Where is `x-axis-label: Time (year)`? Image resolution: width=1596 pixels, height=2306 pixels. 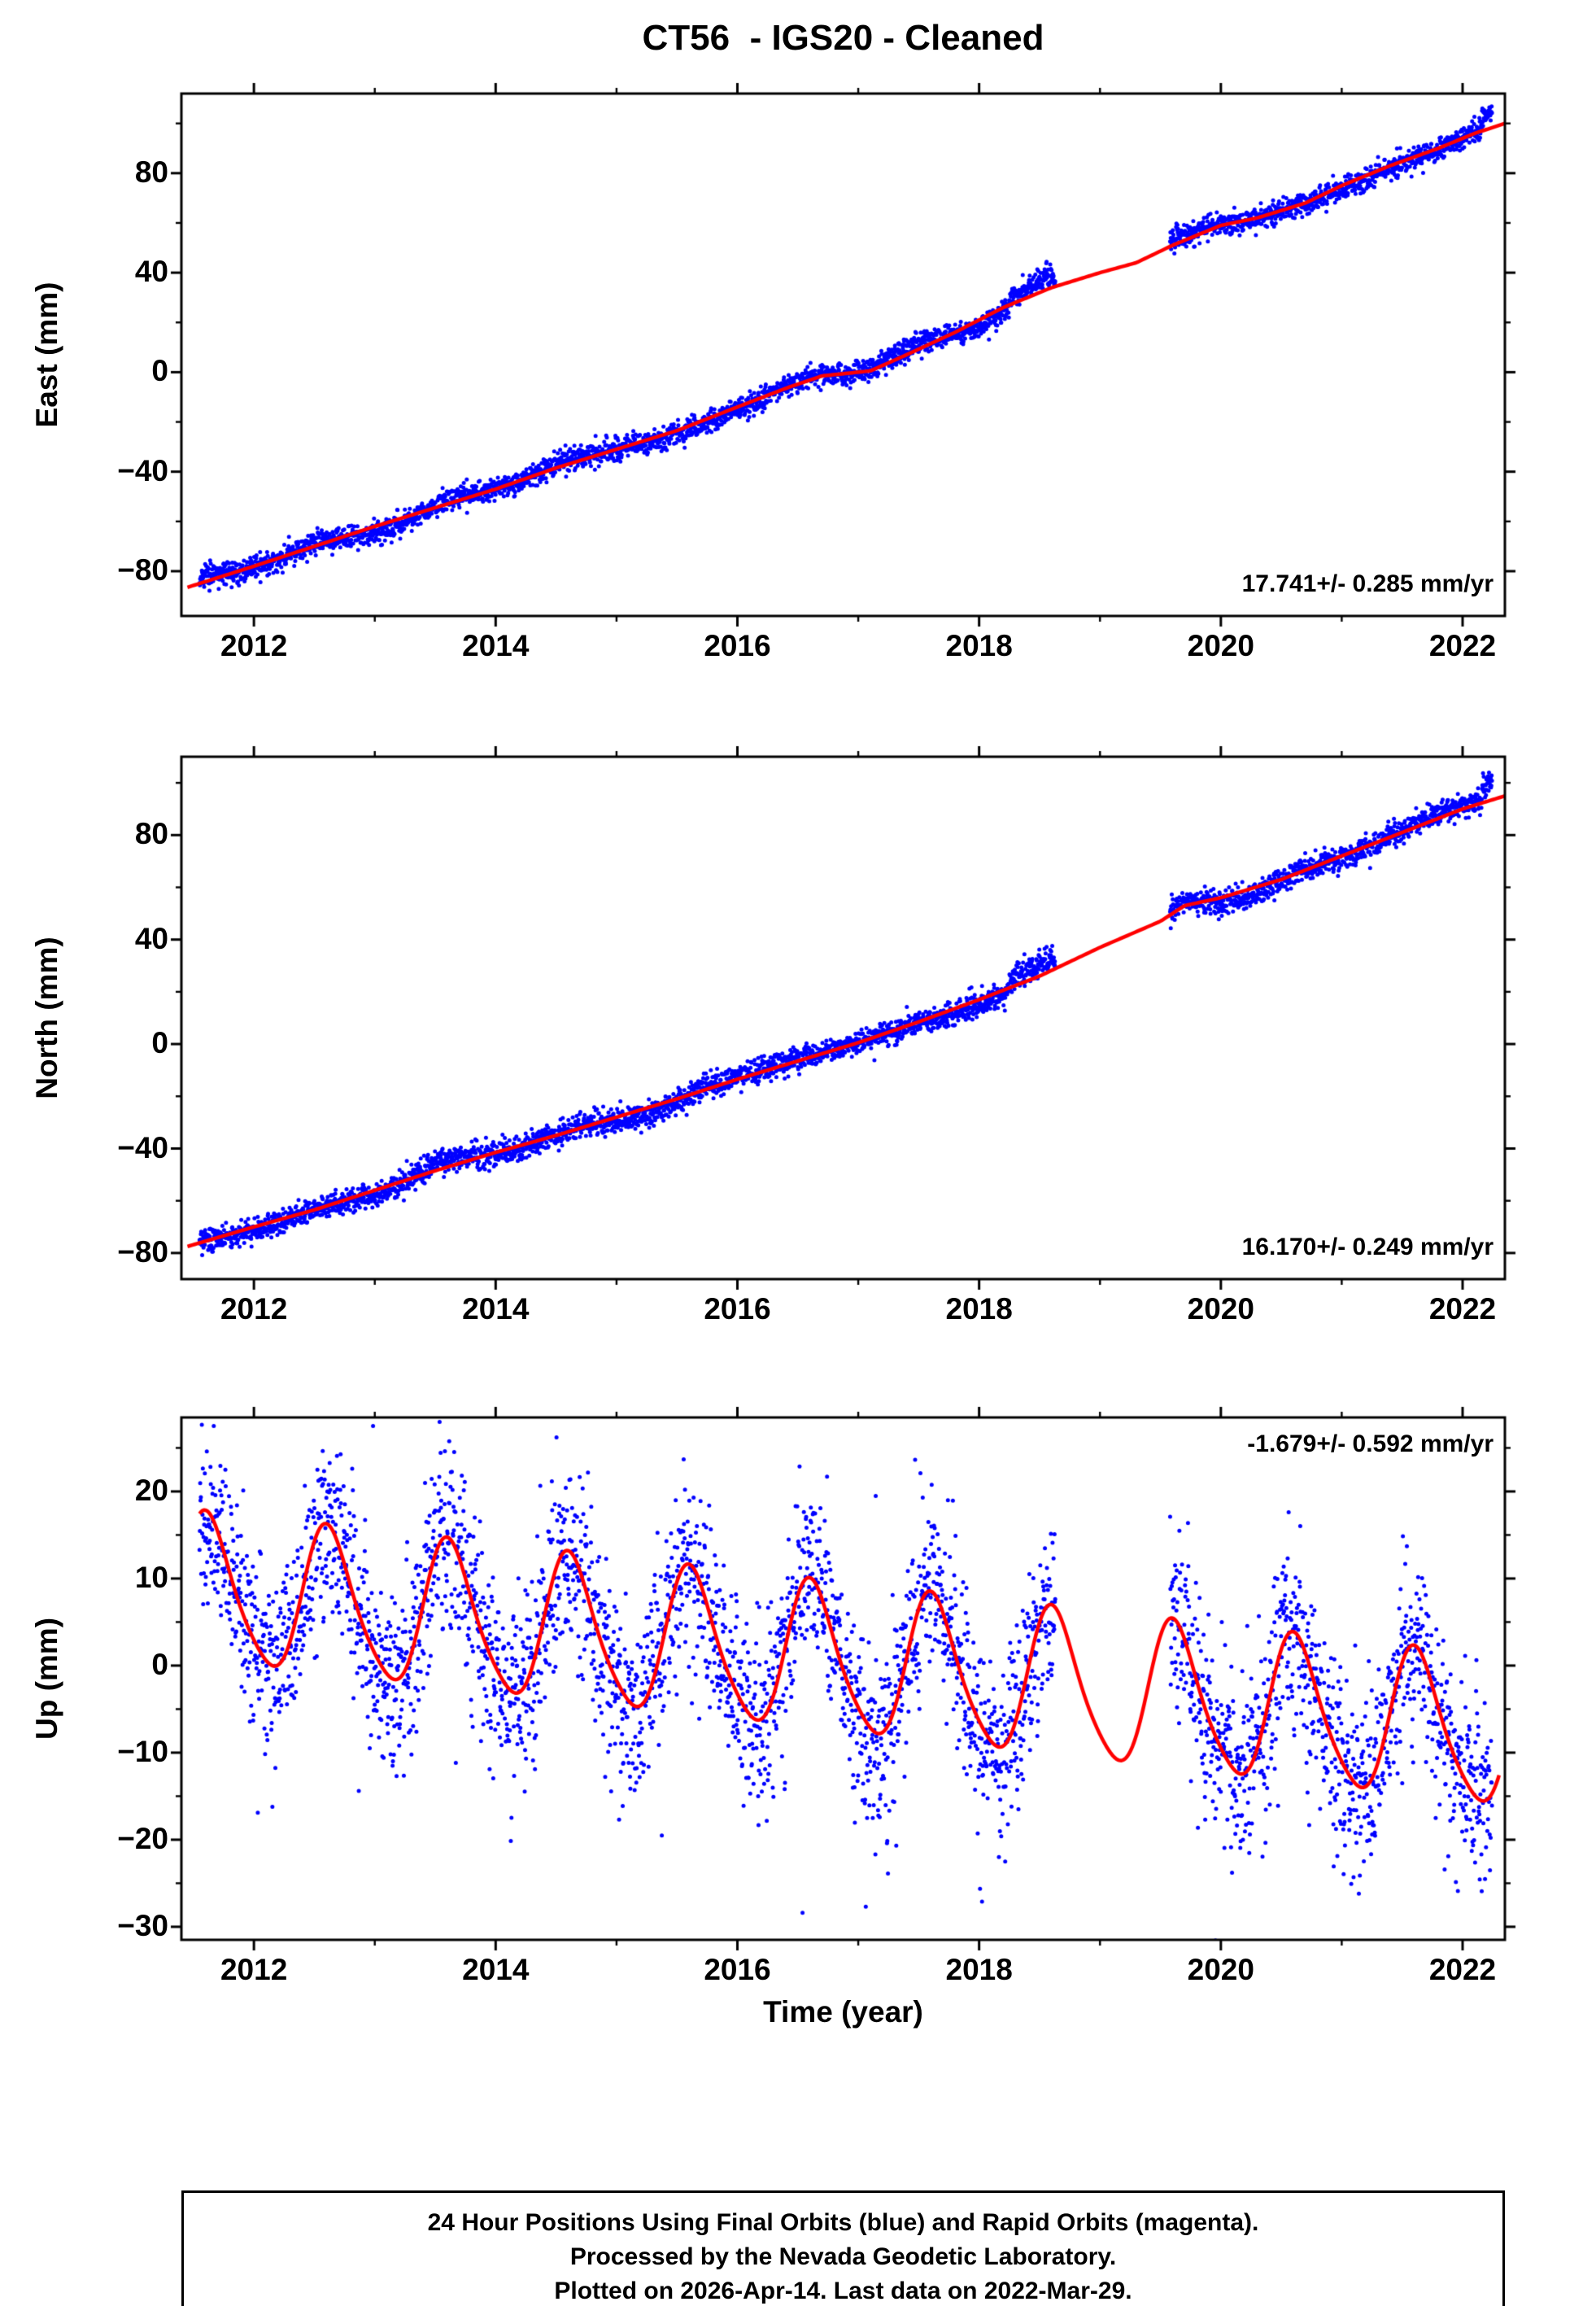 x-axis-label: Time (year) is located at coordinates (843, 2012).